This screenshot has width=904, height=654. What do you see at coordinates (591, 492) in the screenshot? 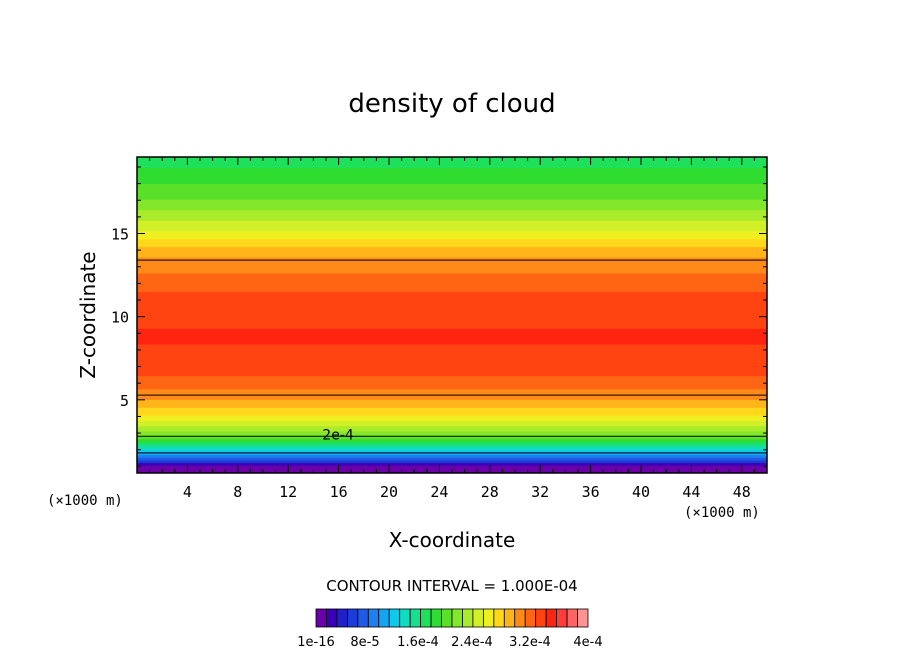
I see `x-tick-label: 36` at bounding box center [591, 492].